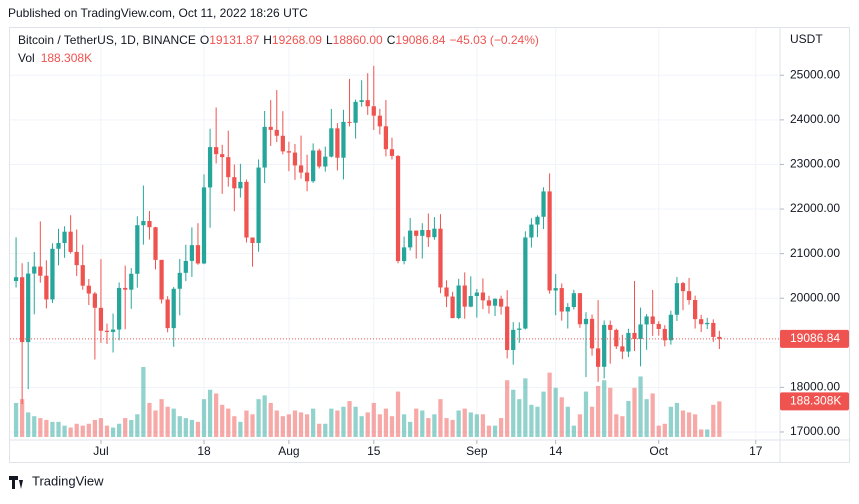 The height and width of the screenshot is (504, 859). I want to click on x-tick-label: 15, so click(374, 451).